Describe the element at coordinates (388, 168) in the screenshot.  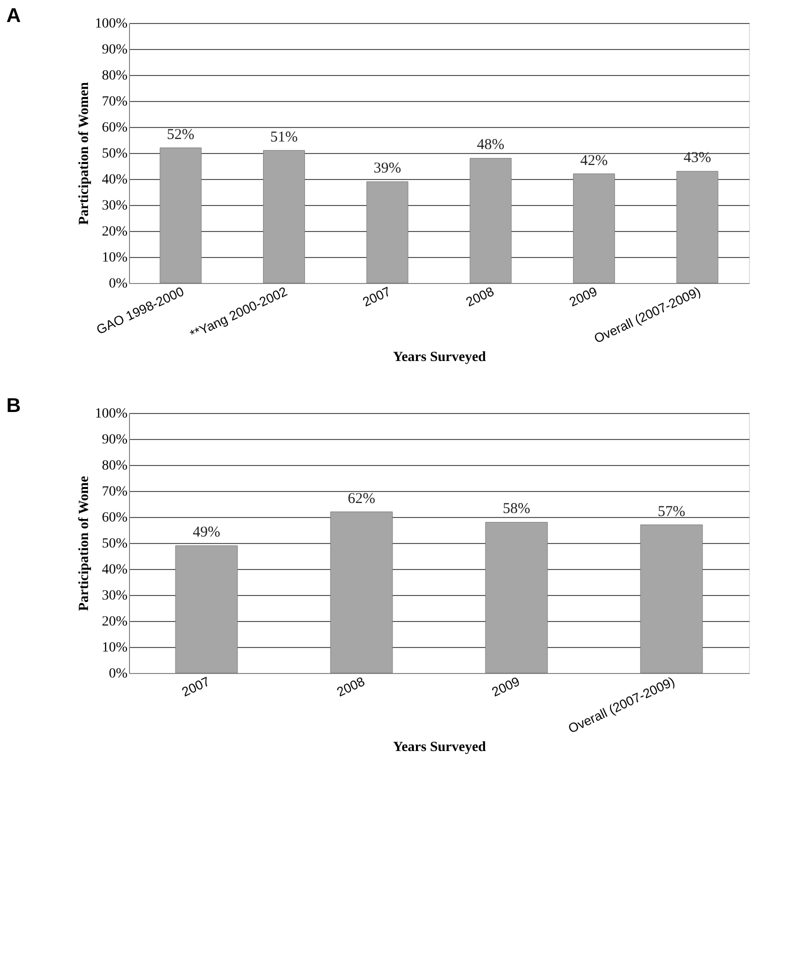
I see `data-label: 39%` at that location.